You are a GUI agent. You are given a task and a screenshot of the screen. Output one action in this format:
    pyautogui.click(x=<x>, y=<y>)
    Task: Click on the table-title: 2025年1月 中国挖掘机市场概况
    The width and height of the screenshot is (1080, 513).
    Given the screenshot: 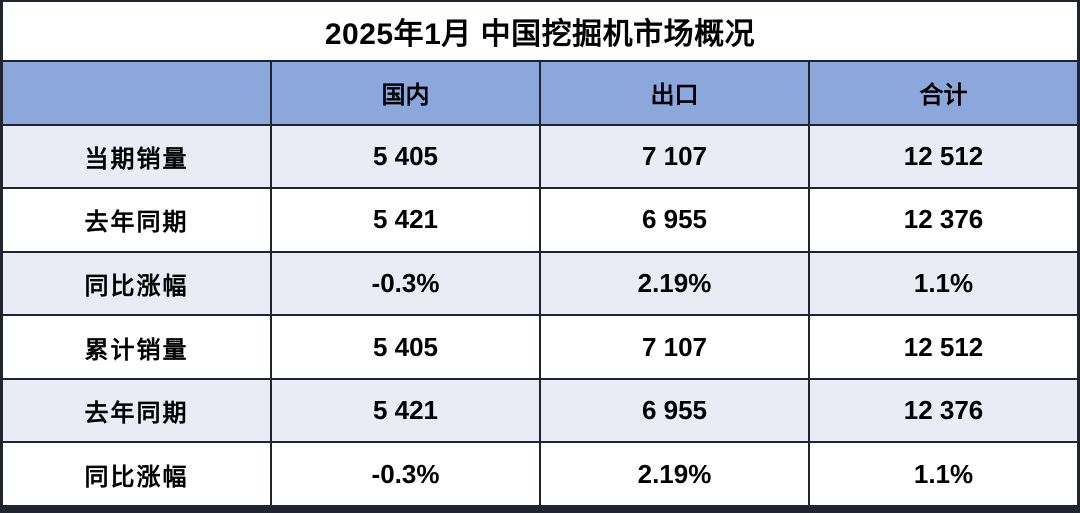 What is the action you would take?
    pyautogui.click(x=540, y=34)
    